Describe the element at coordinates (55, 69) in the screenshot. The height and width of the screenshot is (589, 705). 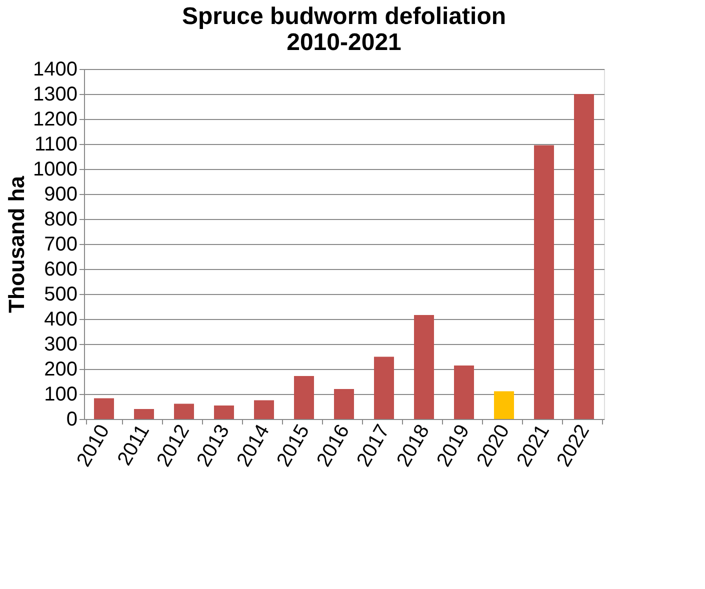
I see `y-tick-label: 1400` at that location.